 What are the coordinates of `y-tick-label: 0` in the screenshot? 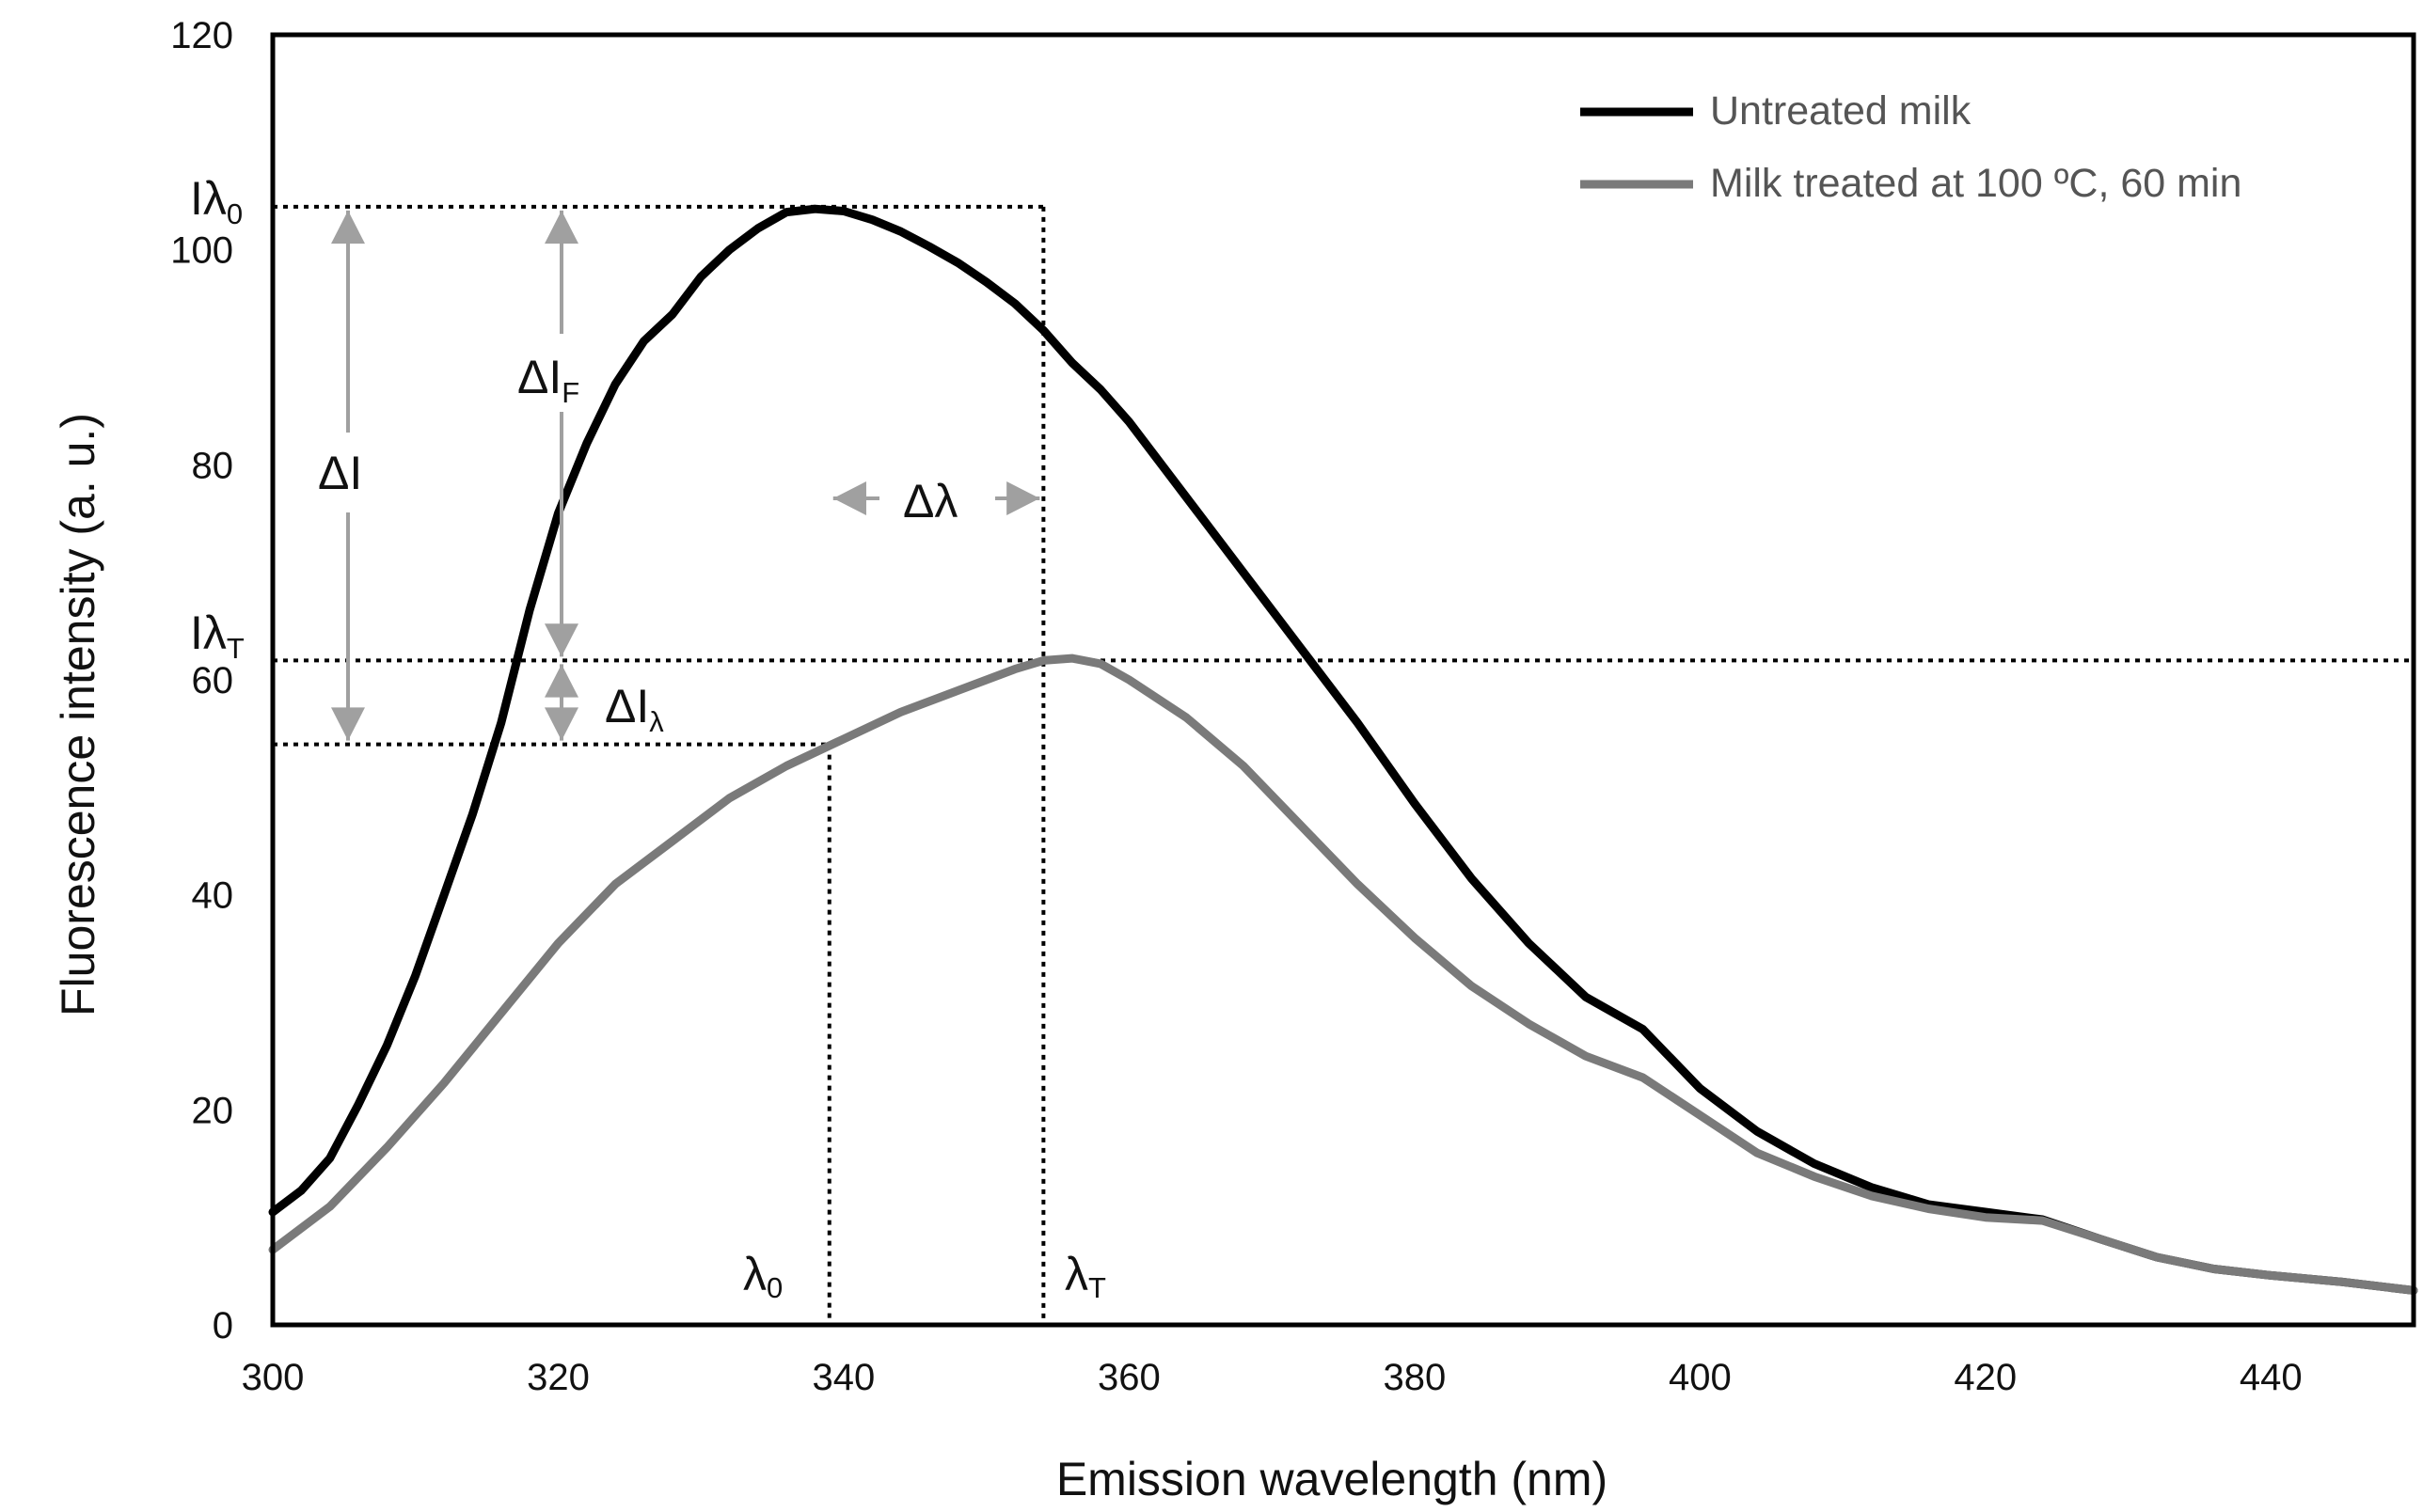 It's located at (223, 1326).